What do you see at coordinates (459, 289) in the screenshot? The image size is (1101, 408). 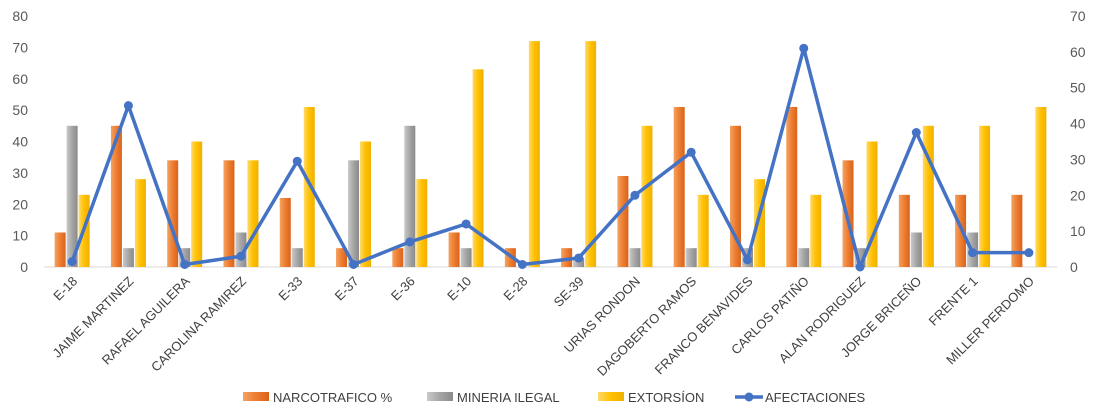 I see `category-label: E-10` at bounding box center [459, 289].